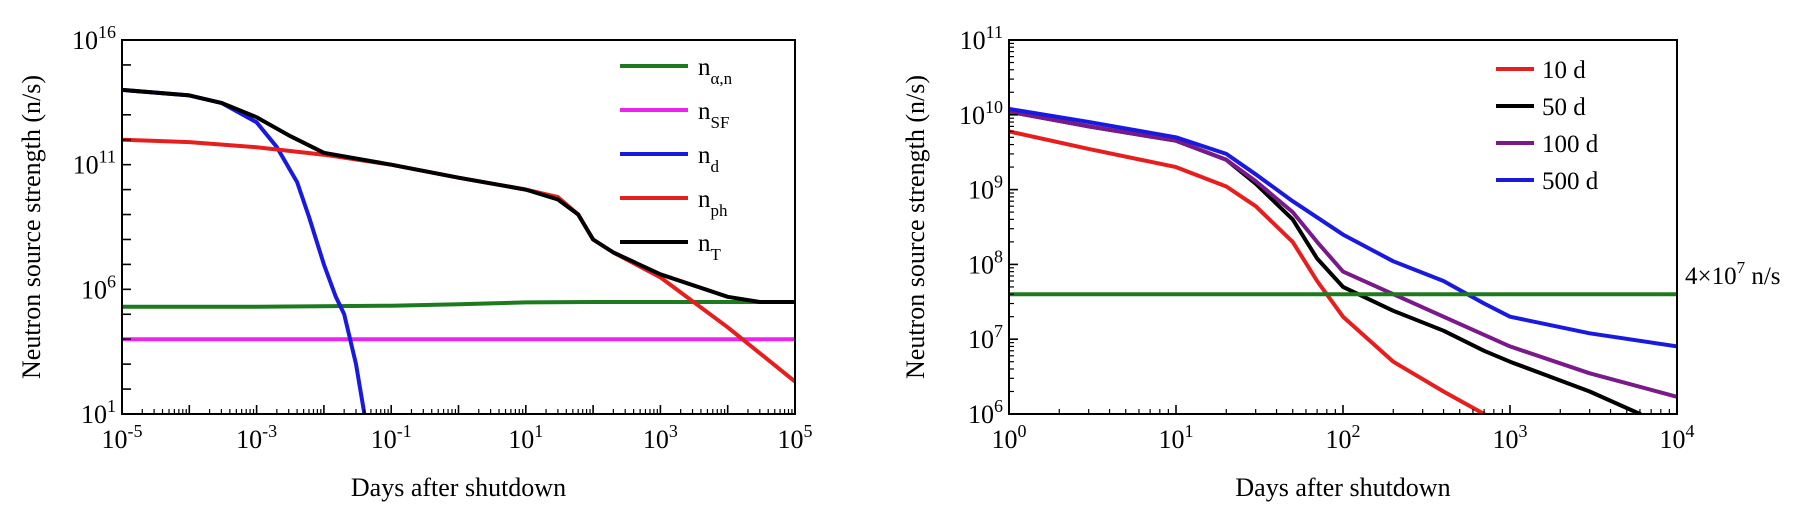  I want to click on y-tick-label: 10¹⁰, so click(981, 113).